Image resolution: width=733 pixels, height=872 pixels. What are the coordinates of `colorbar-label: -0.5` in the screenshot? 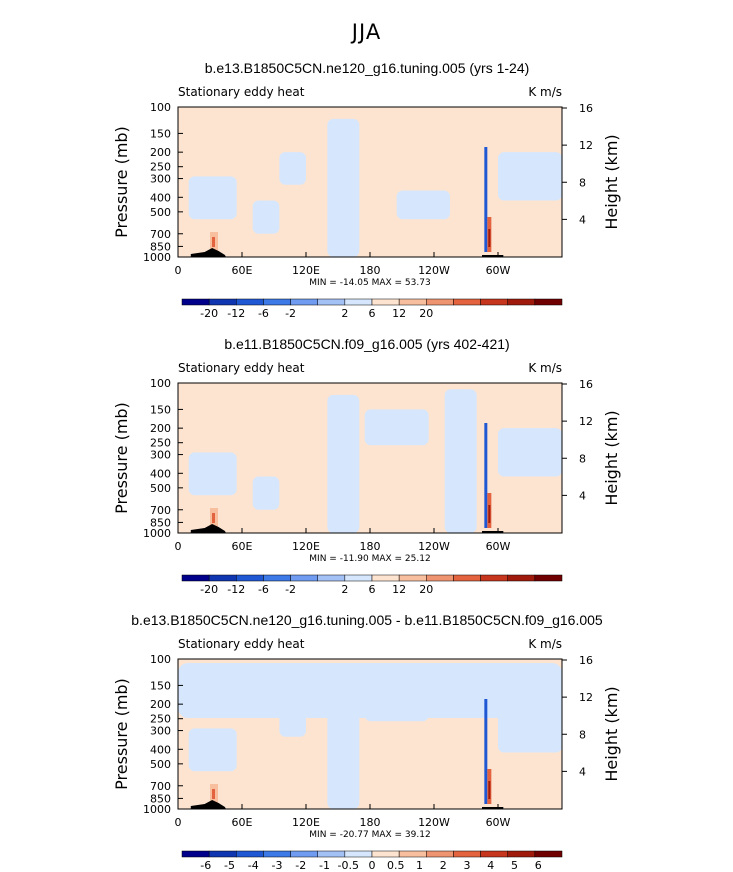 It's located at (348, 865).